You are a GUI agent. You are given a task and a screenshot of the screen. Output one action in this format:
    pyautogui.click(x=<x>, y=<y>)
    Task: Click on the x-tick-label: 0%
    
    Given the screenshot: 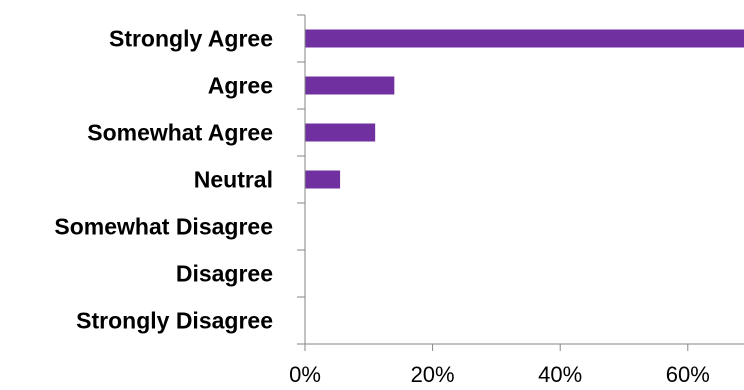 What is the action you would take?
    pyautogui.click(x=305, y=374)
    